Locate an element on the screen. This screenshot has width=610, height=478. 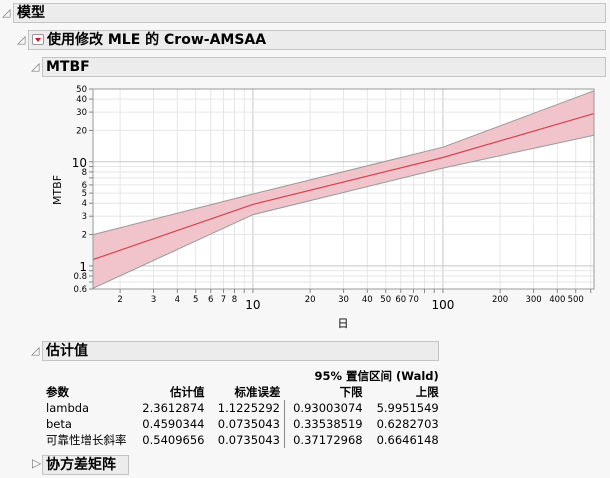
param-name: lambda is located at coordinates (68, 408).